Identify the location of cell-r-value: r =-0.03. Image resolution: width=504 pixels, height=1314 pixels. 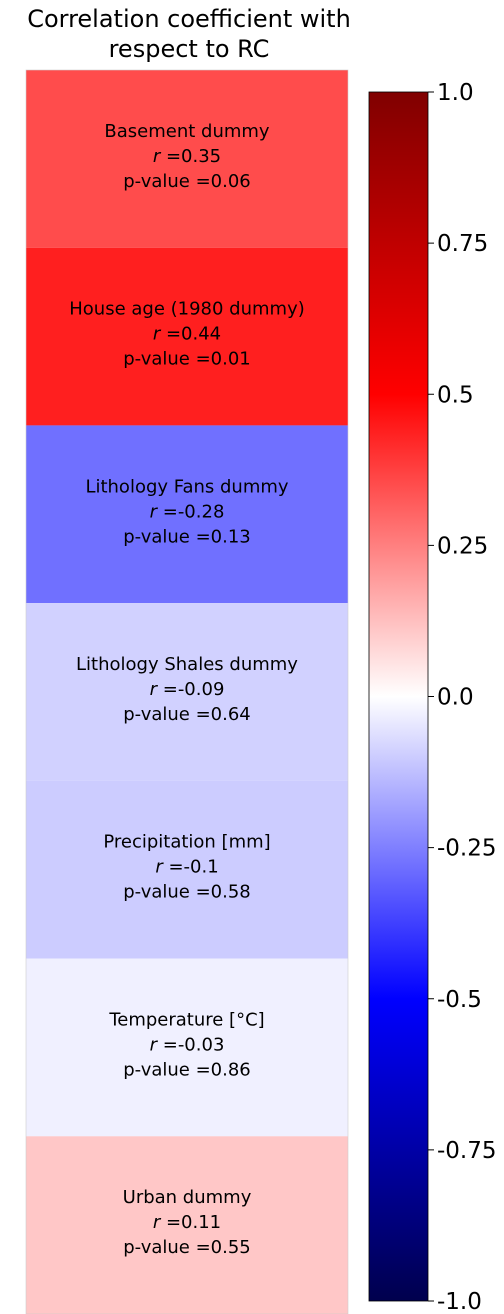
(187, 1044).